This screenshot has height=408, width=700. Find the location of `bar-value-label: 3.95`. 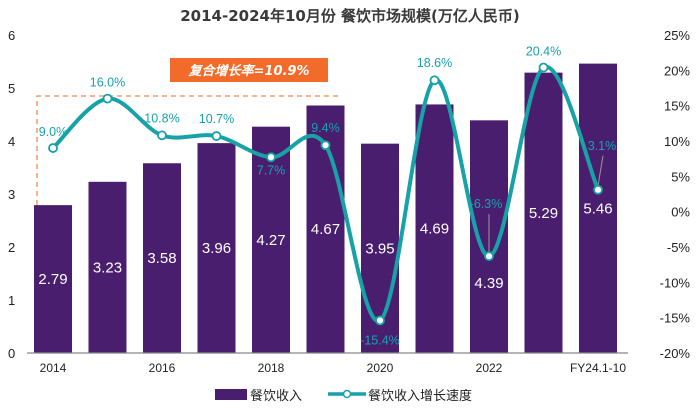

bar-value-label: 3.95 is located at coordinates (379, 248).